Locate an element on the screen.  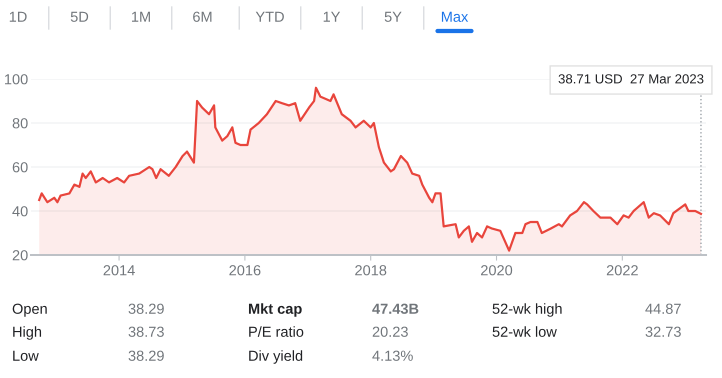
y-tick-label: 100 is located at coordinates (16, 79).